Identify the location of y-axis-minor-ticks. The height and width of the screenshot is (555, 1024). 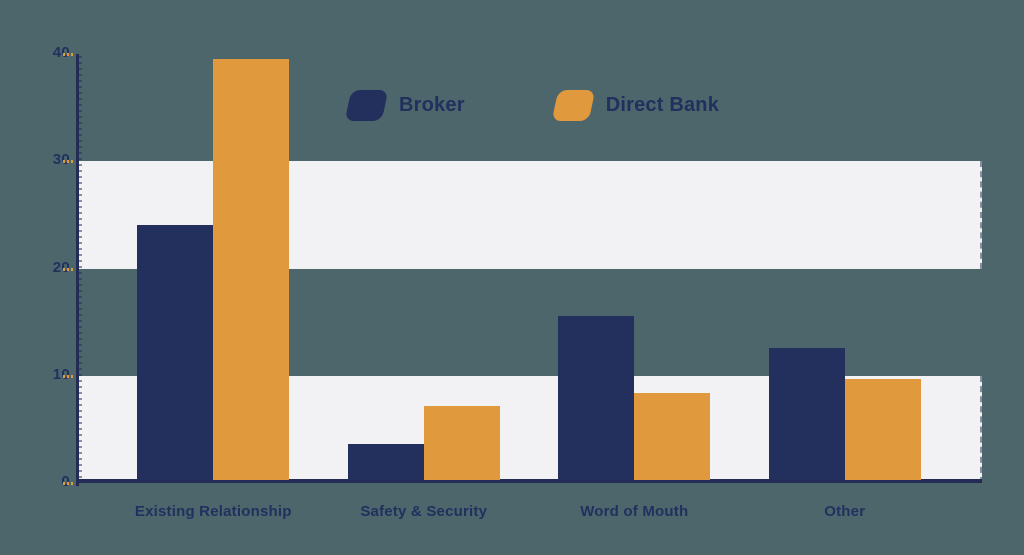
(80, 267).